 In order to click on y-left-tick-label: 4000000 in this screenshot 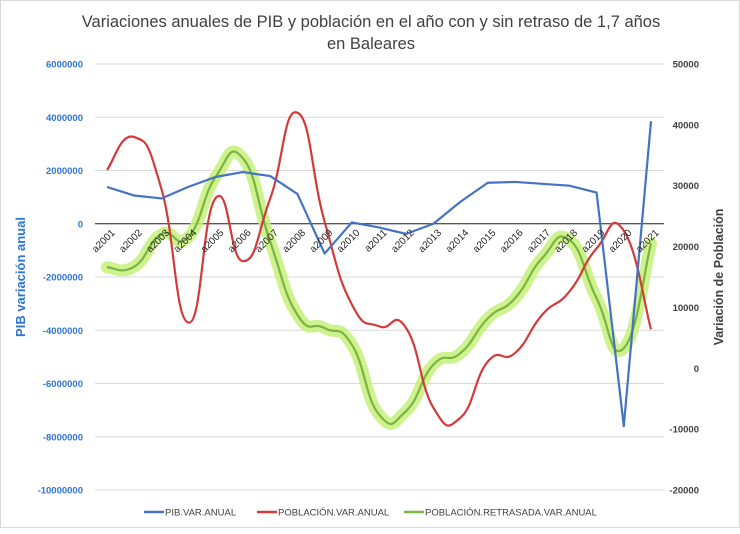, I will do `click(64, 118)`.